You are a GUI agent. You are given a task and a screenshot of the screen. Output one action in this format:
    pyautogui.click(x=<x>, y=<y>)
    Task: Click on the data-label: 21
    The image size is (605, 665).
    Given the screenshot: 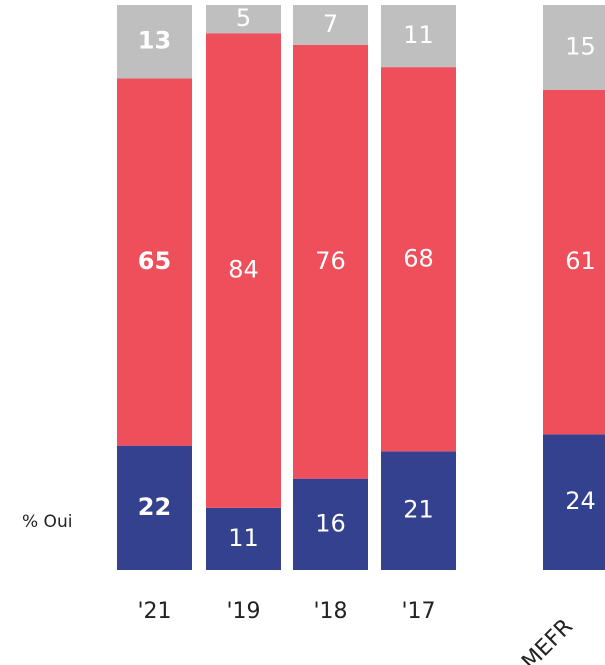 What is the action you would take?
    pyautogui.click(x=418, y=510)
    